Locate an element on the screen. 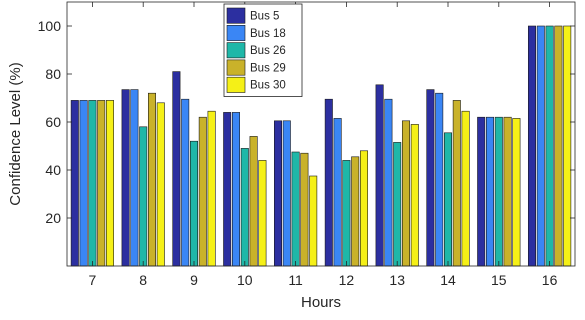 The height and width of the screenshot is (320, 585). x-tick-label: 14 is located at coordinates (448, 280).